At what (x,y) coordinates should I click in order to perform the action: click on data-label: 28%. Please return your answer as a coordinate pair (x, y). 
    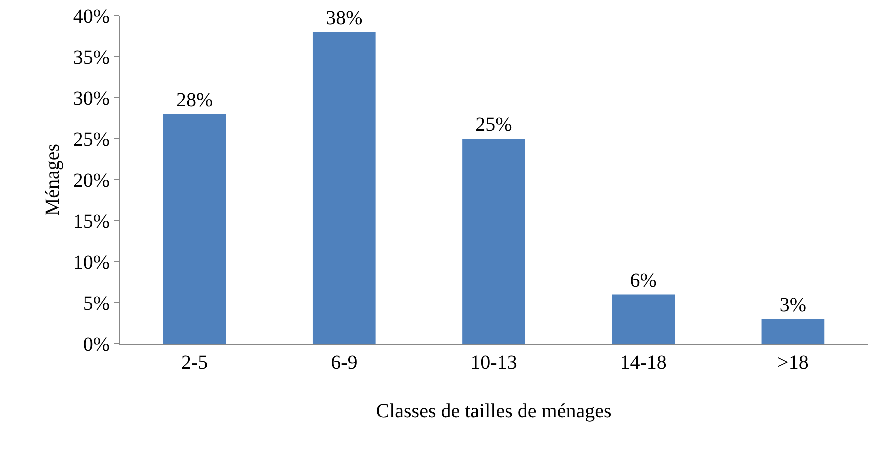
    Looking at the image, I should click on (195, 100).